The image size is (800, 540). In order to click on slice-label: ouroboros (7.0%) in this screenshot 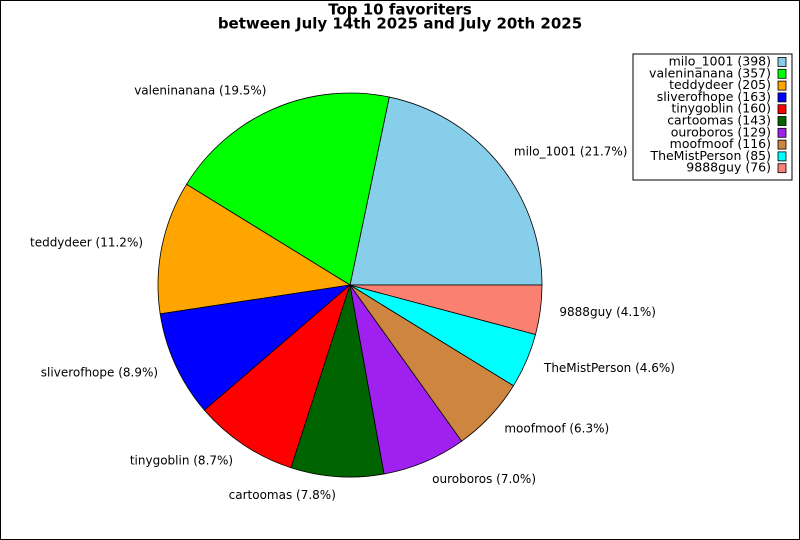, I will do `click(484, 479)`.